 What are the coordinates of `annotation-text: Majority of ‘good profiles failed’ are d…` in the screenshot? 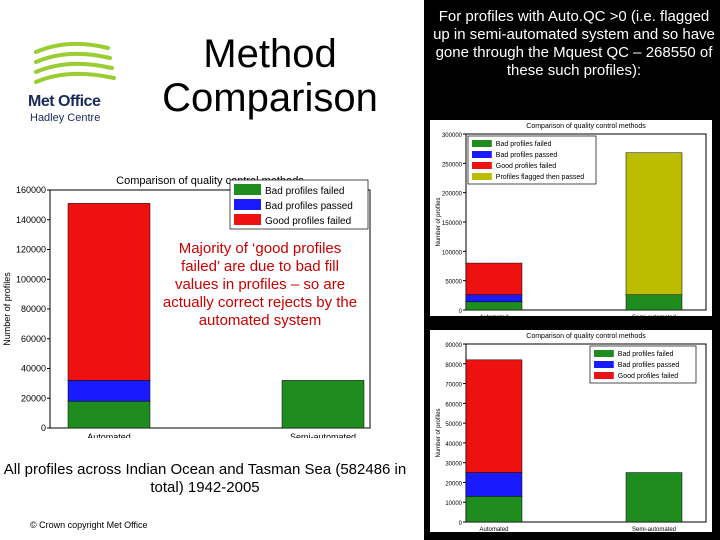 It's located at (260, 284).